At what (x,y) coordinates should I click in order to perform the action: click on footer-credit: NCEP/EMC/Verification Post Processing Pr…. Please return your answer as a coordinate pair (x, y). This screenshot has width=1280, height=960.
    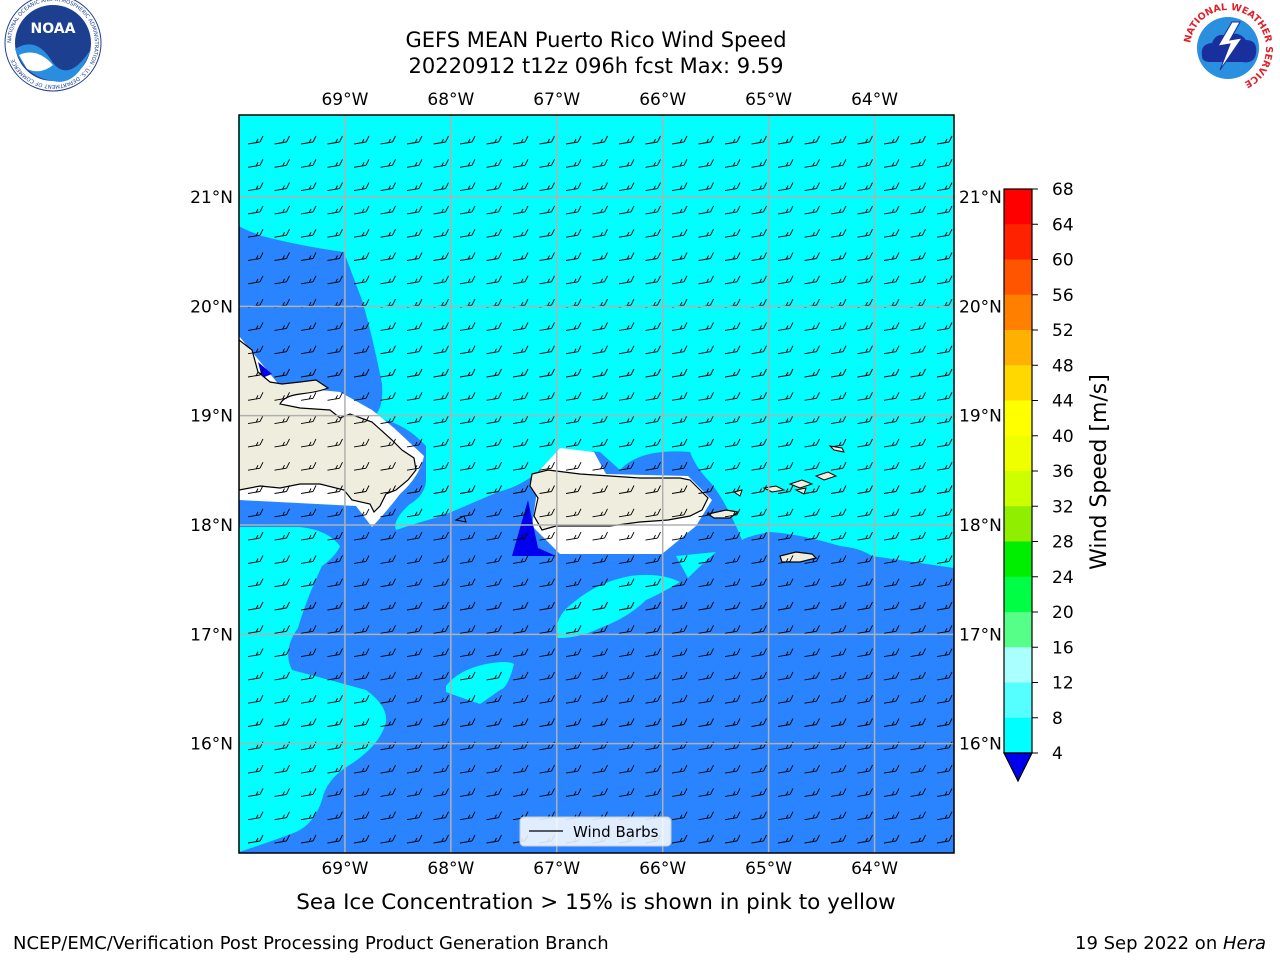
    Looking at the image, I should click on (311, 943).